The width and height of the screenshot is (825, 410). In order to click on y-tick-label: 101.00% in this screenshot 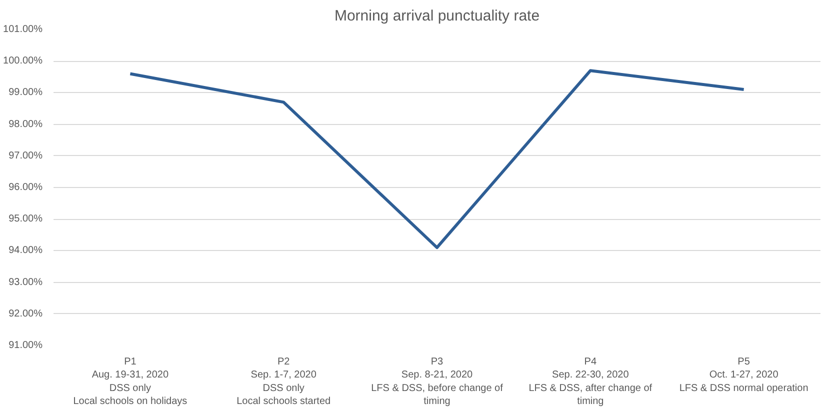, I will do `click(23, 29)`.